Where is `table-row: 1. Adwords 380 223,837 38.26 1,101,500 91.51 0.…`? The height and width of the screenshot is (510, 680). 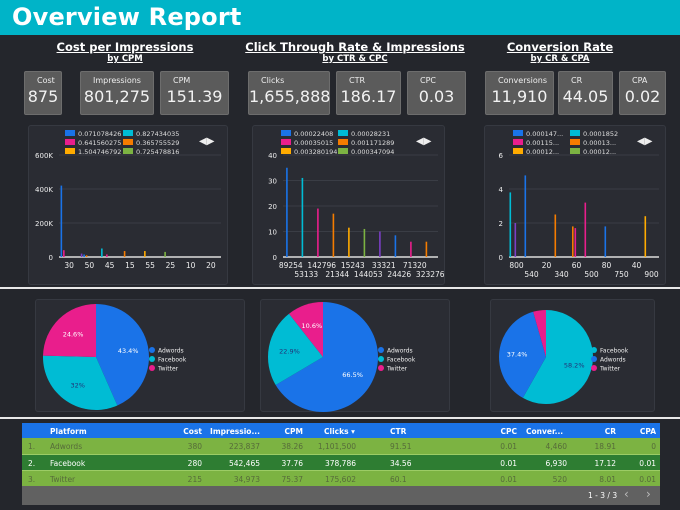
table-row: 1. Adwords 380 223,837 38.26 1,101,500 91.51 0.… is located at coordinates (341, 446).